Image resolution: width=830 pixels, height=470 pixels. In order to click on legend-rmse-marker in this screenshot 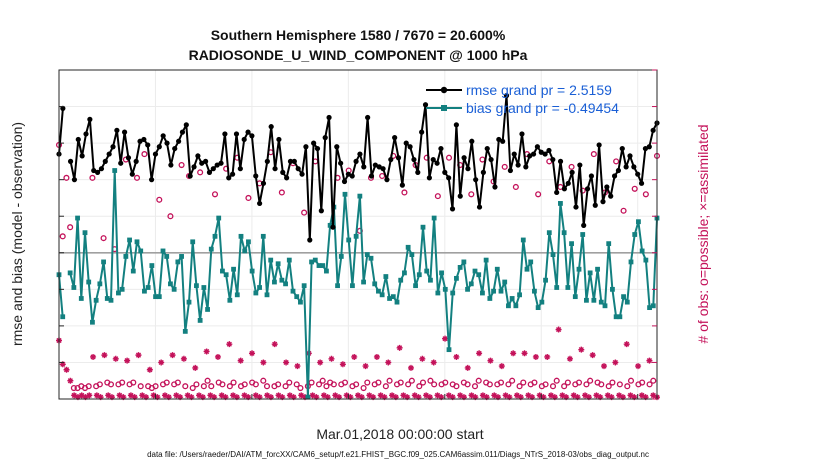, I will do `click(444, 90)`.